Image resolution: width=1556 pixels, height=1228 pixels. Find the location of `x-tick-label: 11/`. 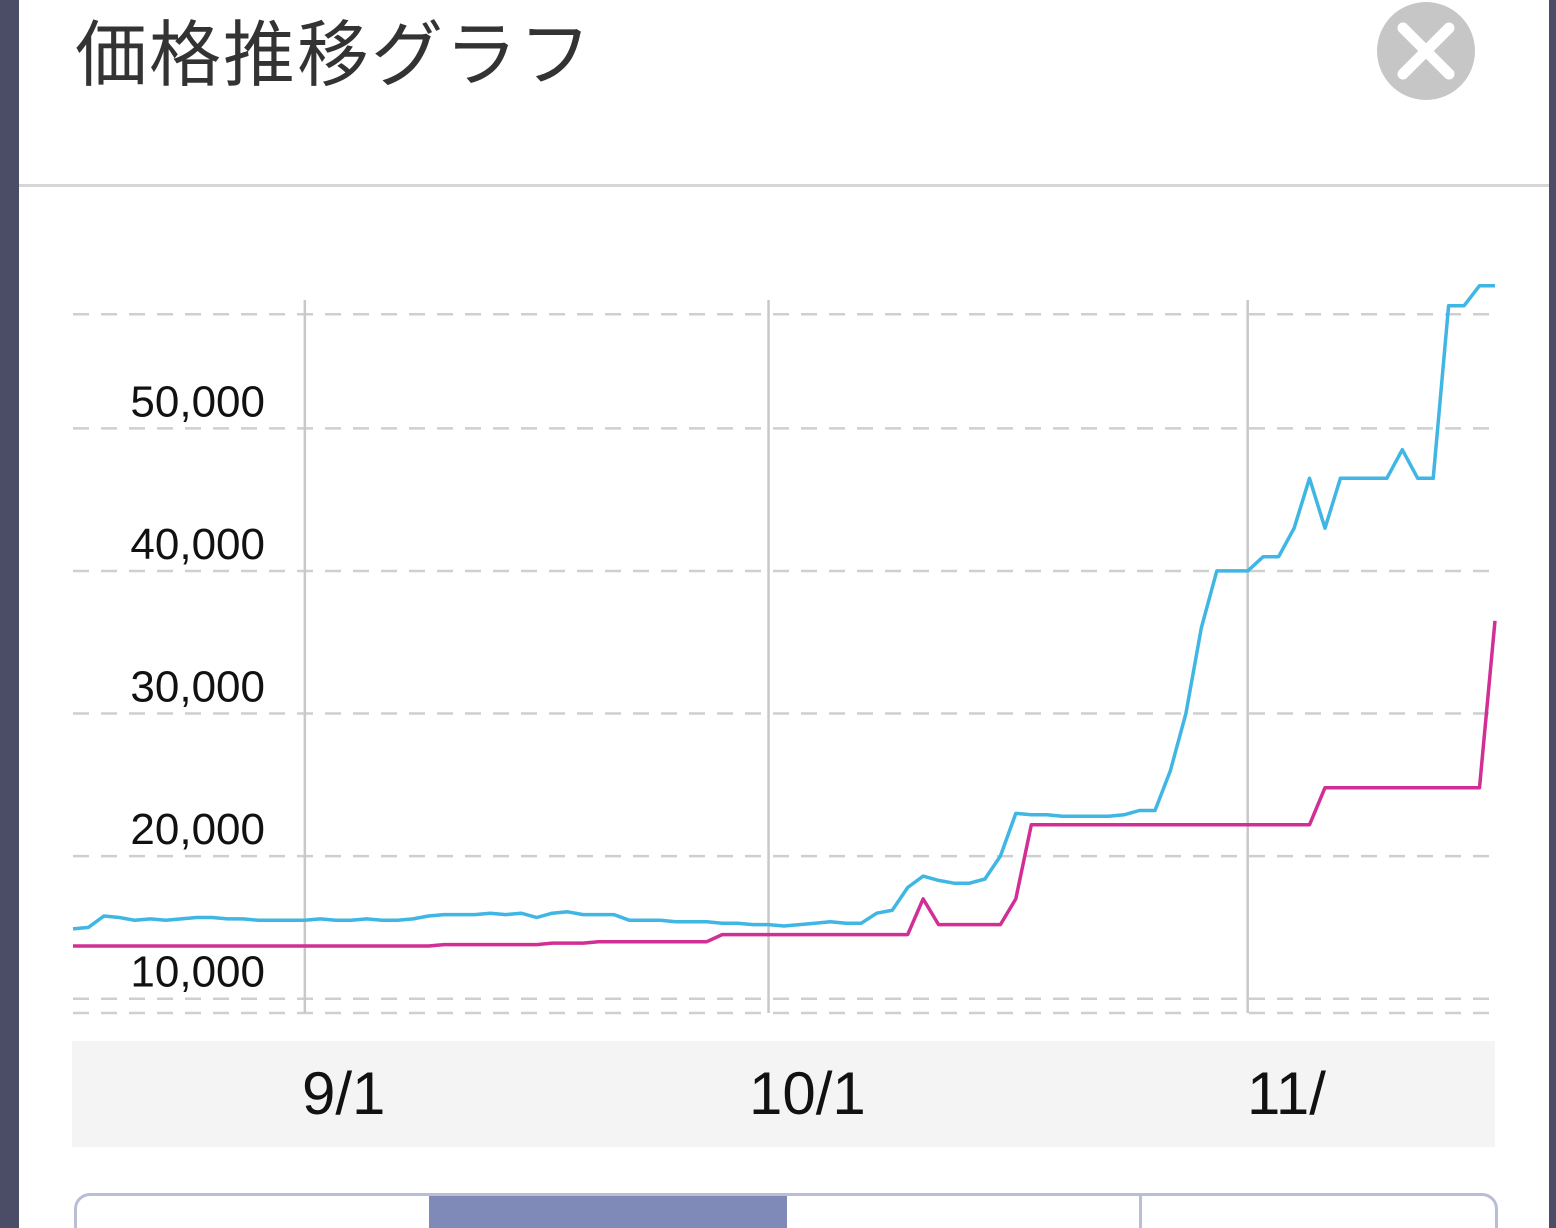

x-tick-label: 11/ is located at coordinates (1286, 1093).